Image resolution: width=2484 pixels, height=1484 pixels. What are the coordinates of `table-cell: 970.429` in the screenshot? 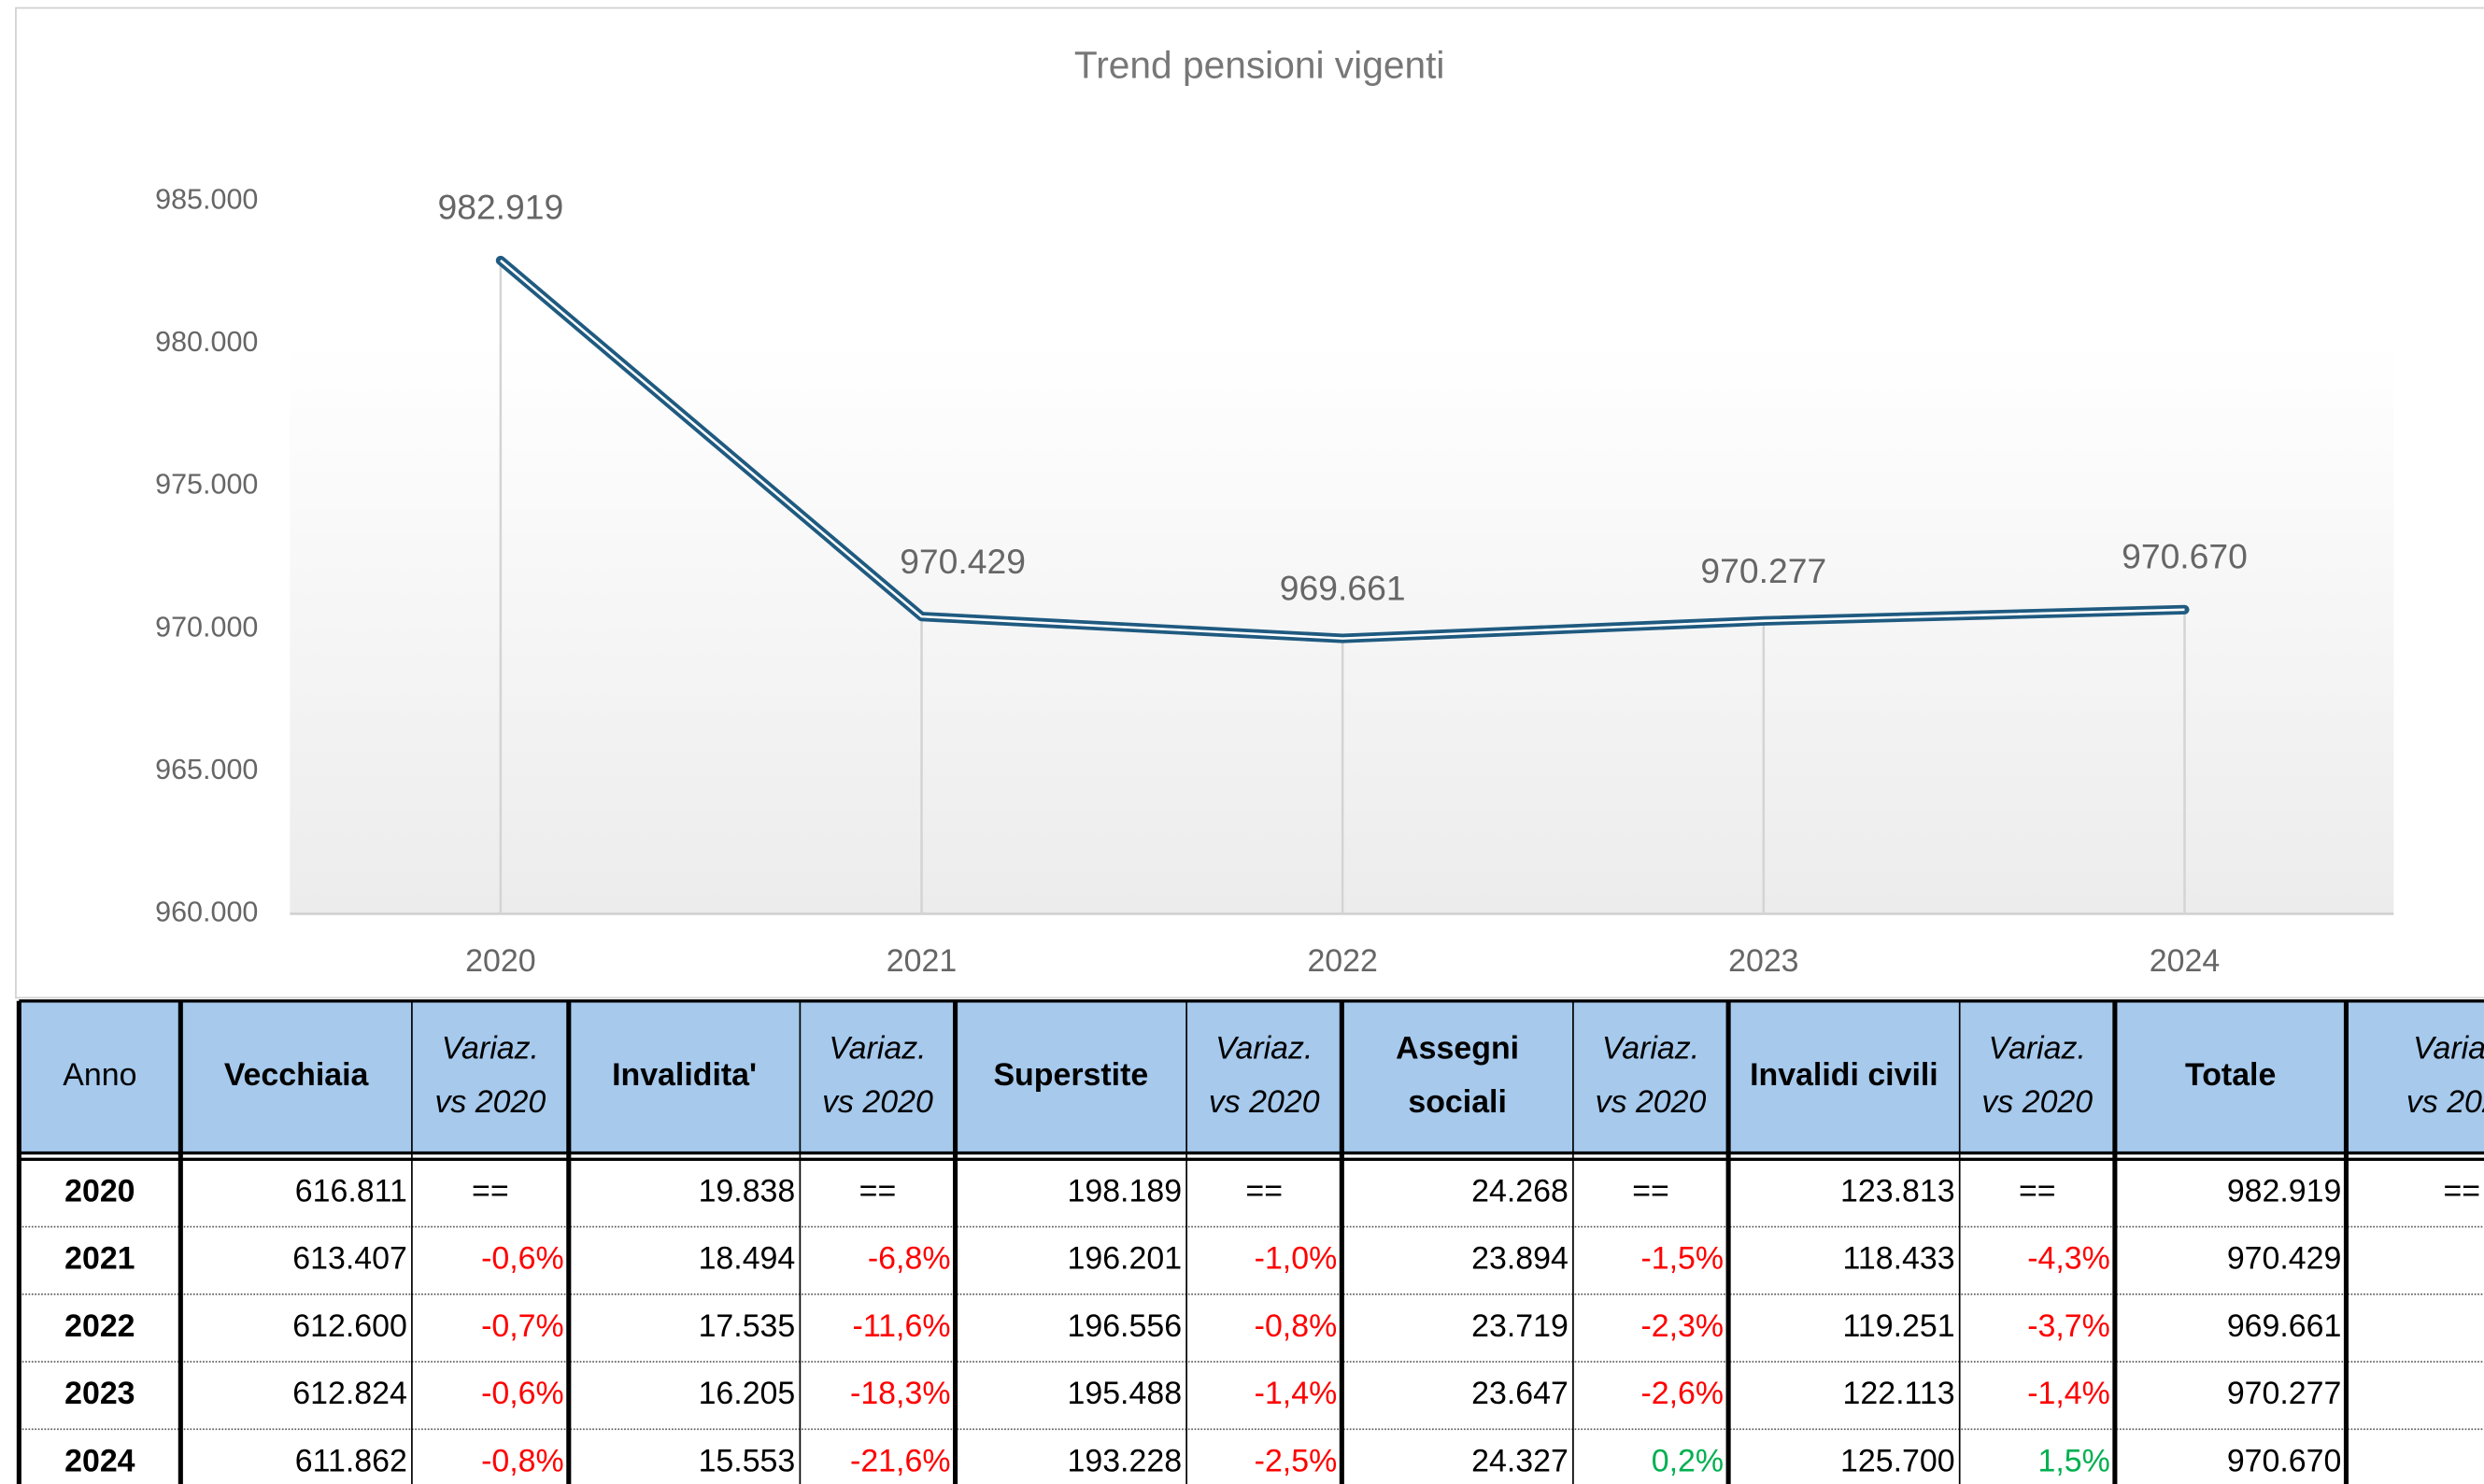 It's located at (2285, 1259).